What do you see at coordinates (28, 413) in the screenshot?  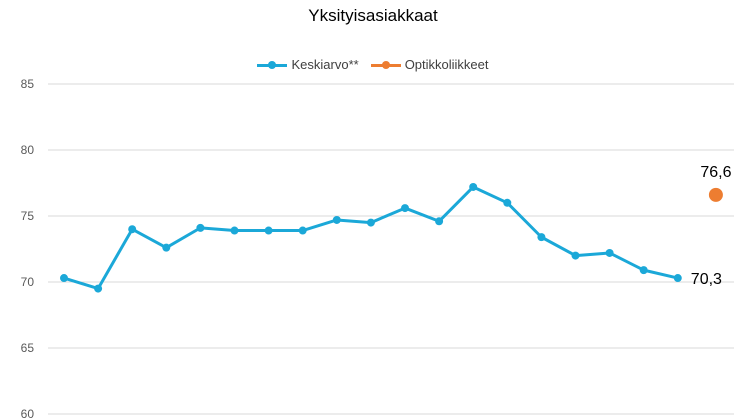 I see `y-tick-label-60: 60` at bounding box center [28, 413].